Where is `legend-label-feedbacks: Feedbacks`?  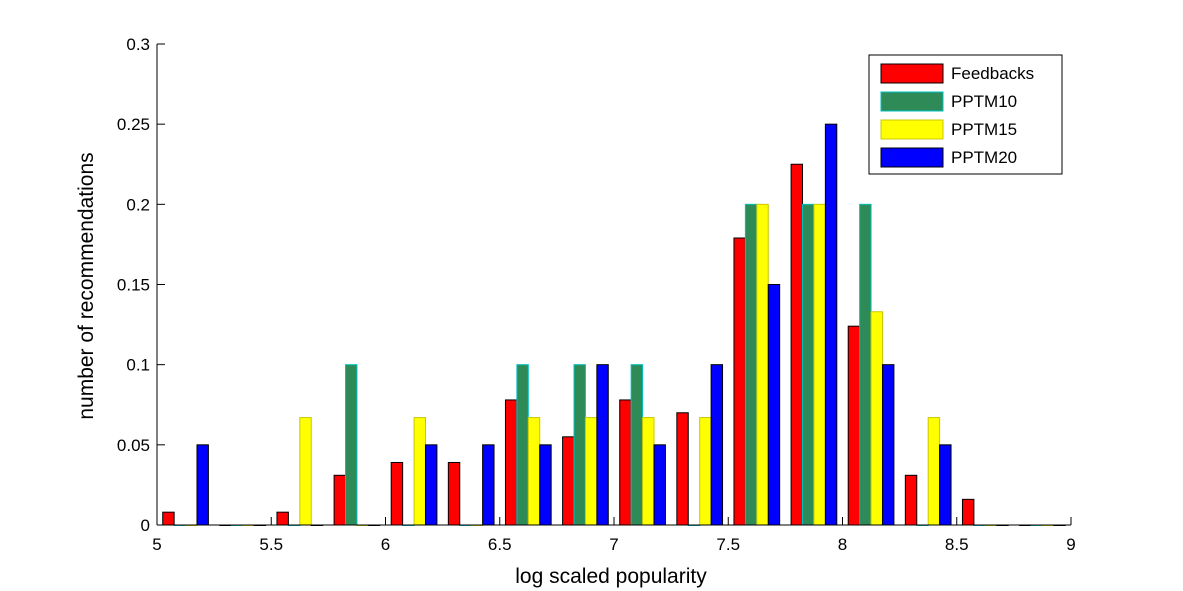
legend-label-feedbacks: Feedbacks is located at coordinates (992, 73).